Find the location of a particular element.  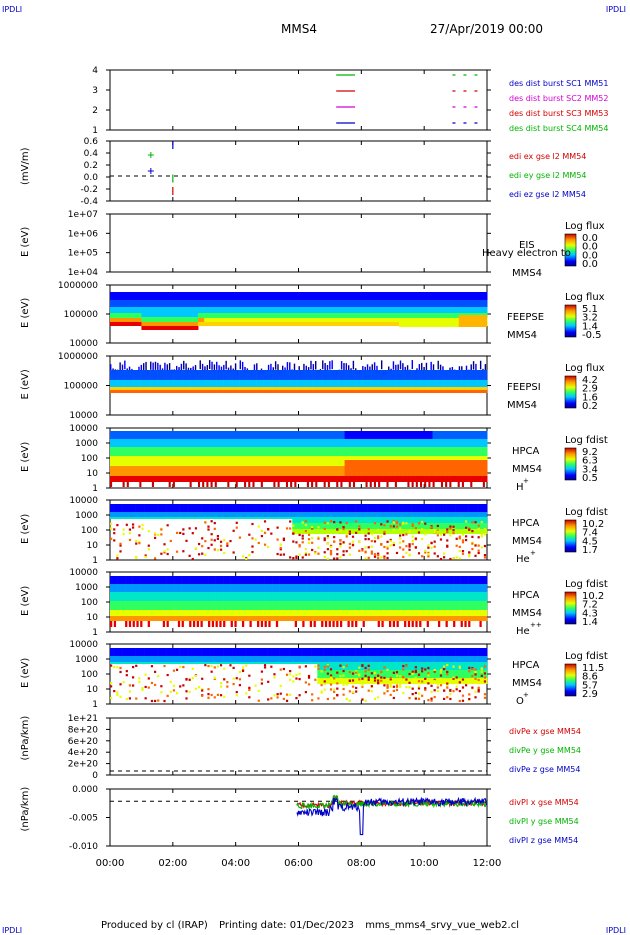

colorbar-tick-label: -0.5 is located at coordinates (592, 335).